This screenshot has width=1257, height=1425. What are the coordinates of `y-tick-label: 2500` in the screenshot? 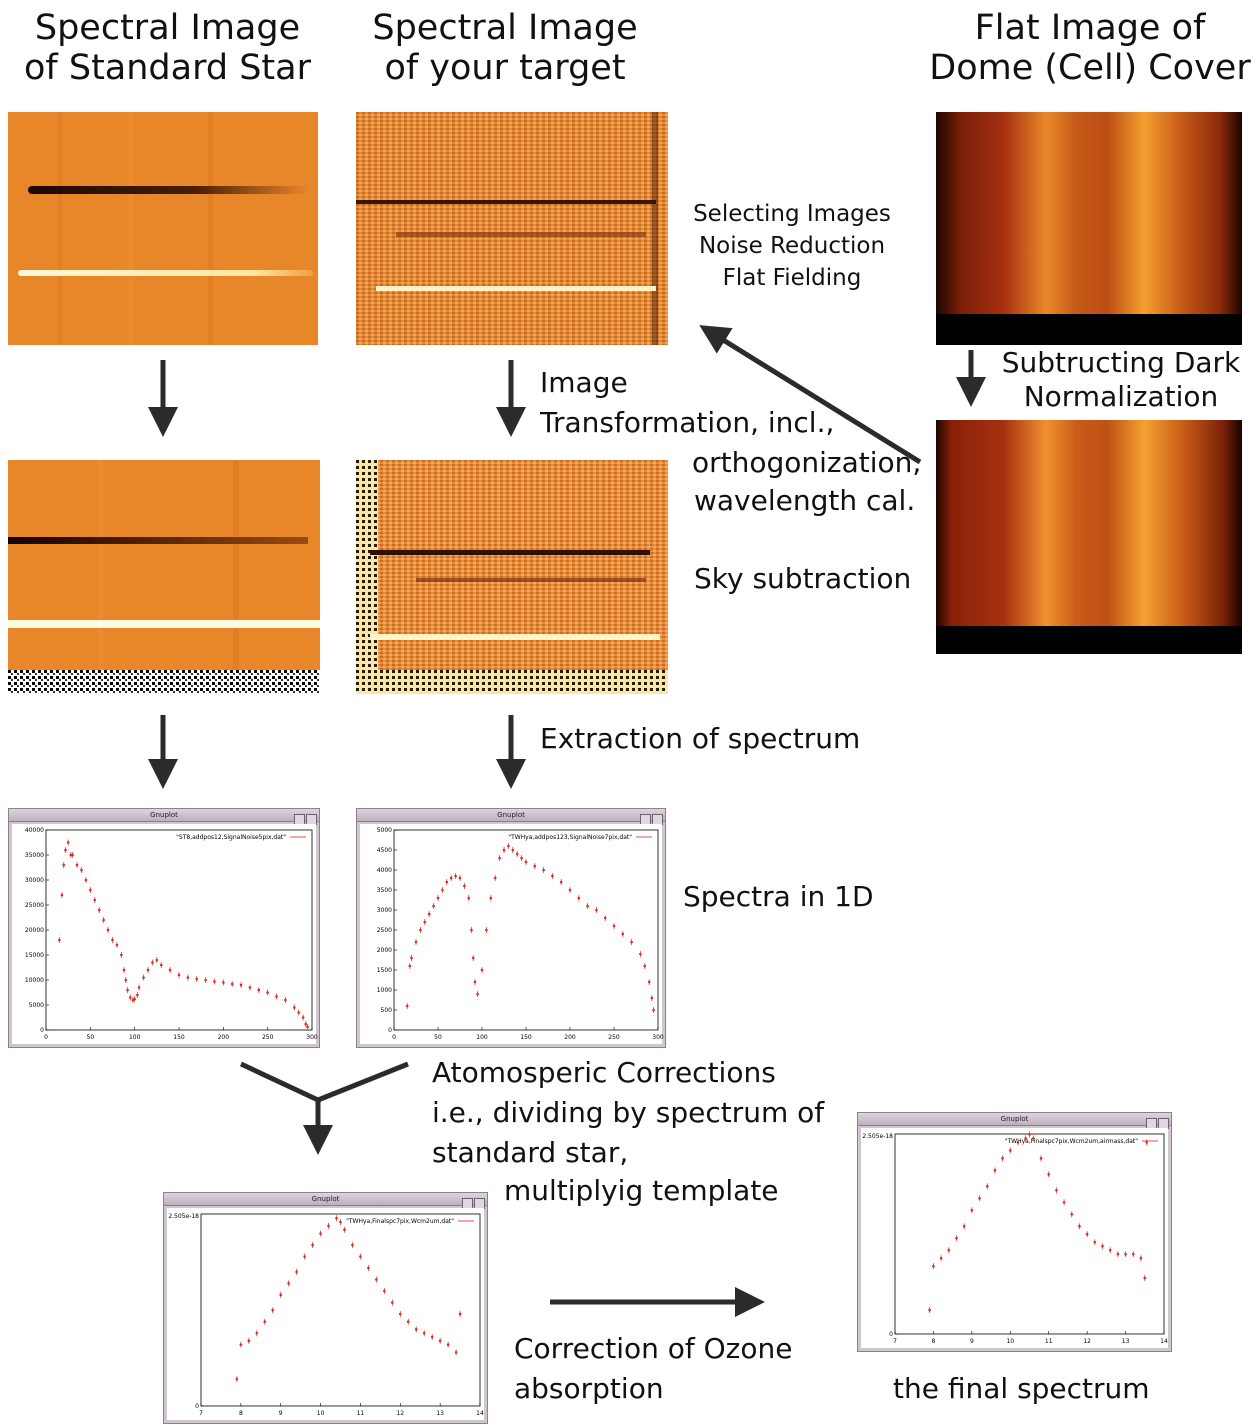 It's located at (384, 930).